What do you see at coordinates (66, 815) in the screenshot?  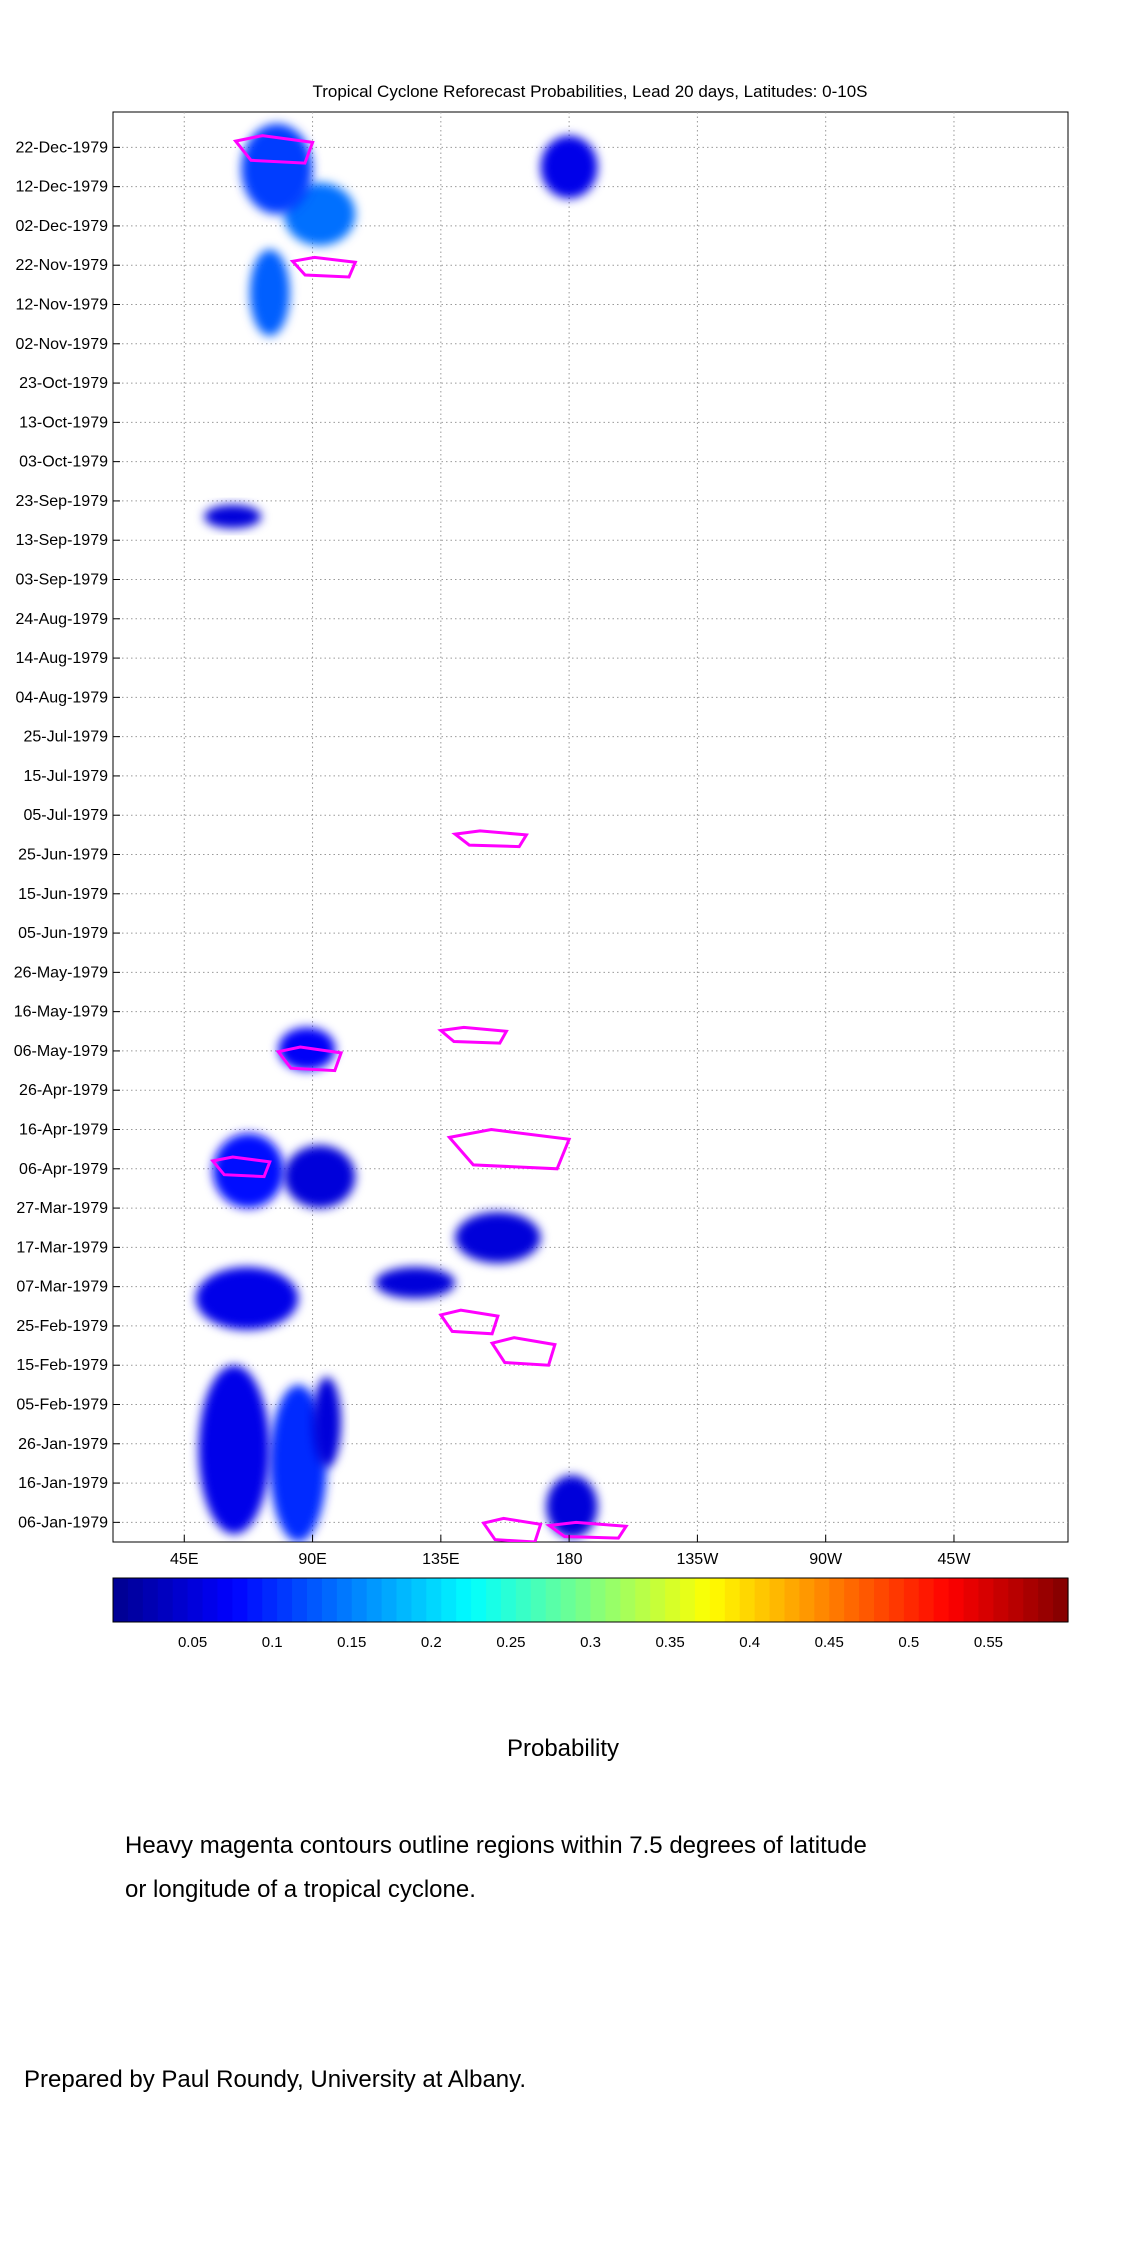 I see `y-tick-label: 05-Jul-1979` at bounding box center [66, 815].